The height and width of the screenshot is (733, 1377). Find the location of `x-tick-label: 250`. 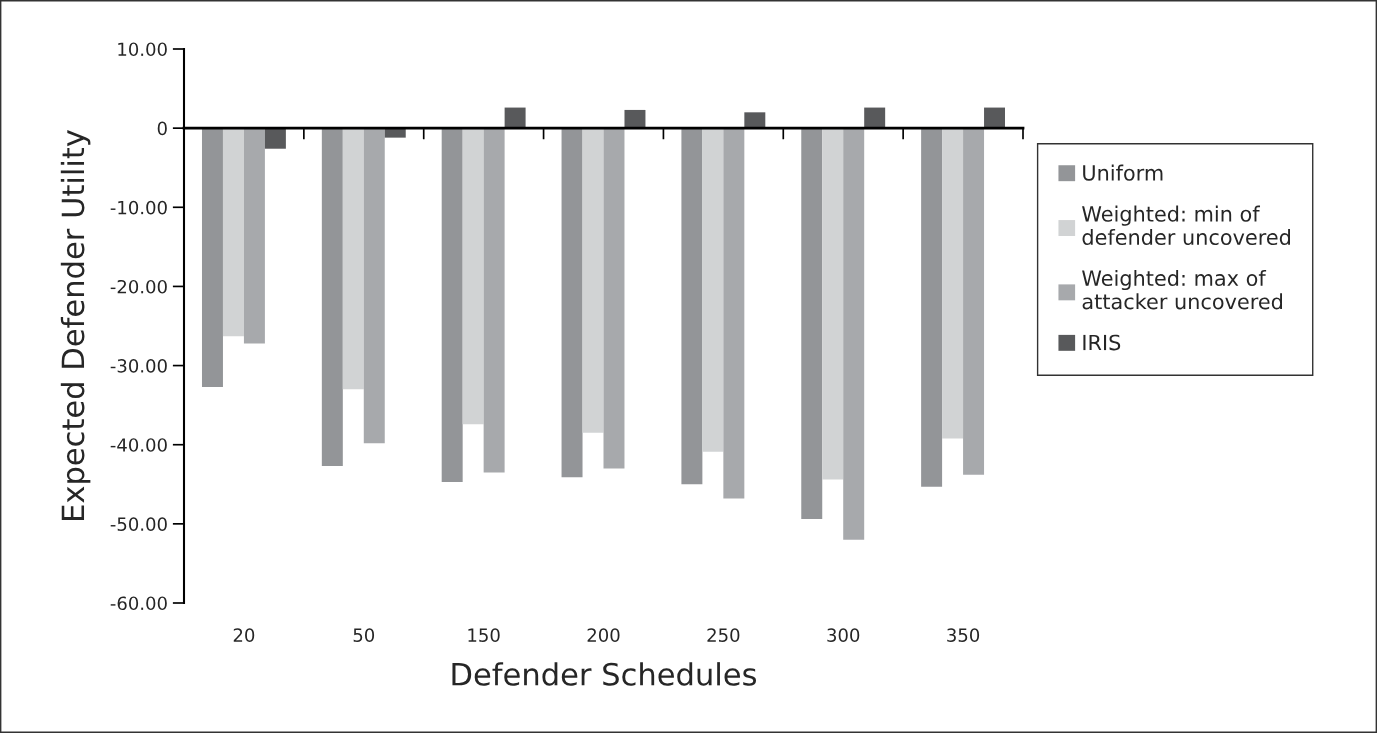

x-tick-label: 250 is located at coordinates (723, 635).